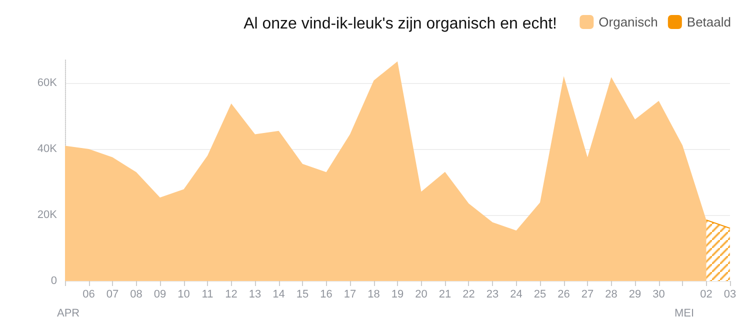 The height and width of the screenshot is (325, 742). What do you see at coordinates (136, 294) in the screenshot?
I see `x-tick-label: 08` at bounding box center [136, 294].